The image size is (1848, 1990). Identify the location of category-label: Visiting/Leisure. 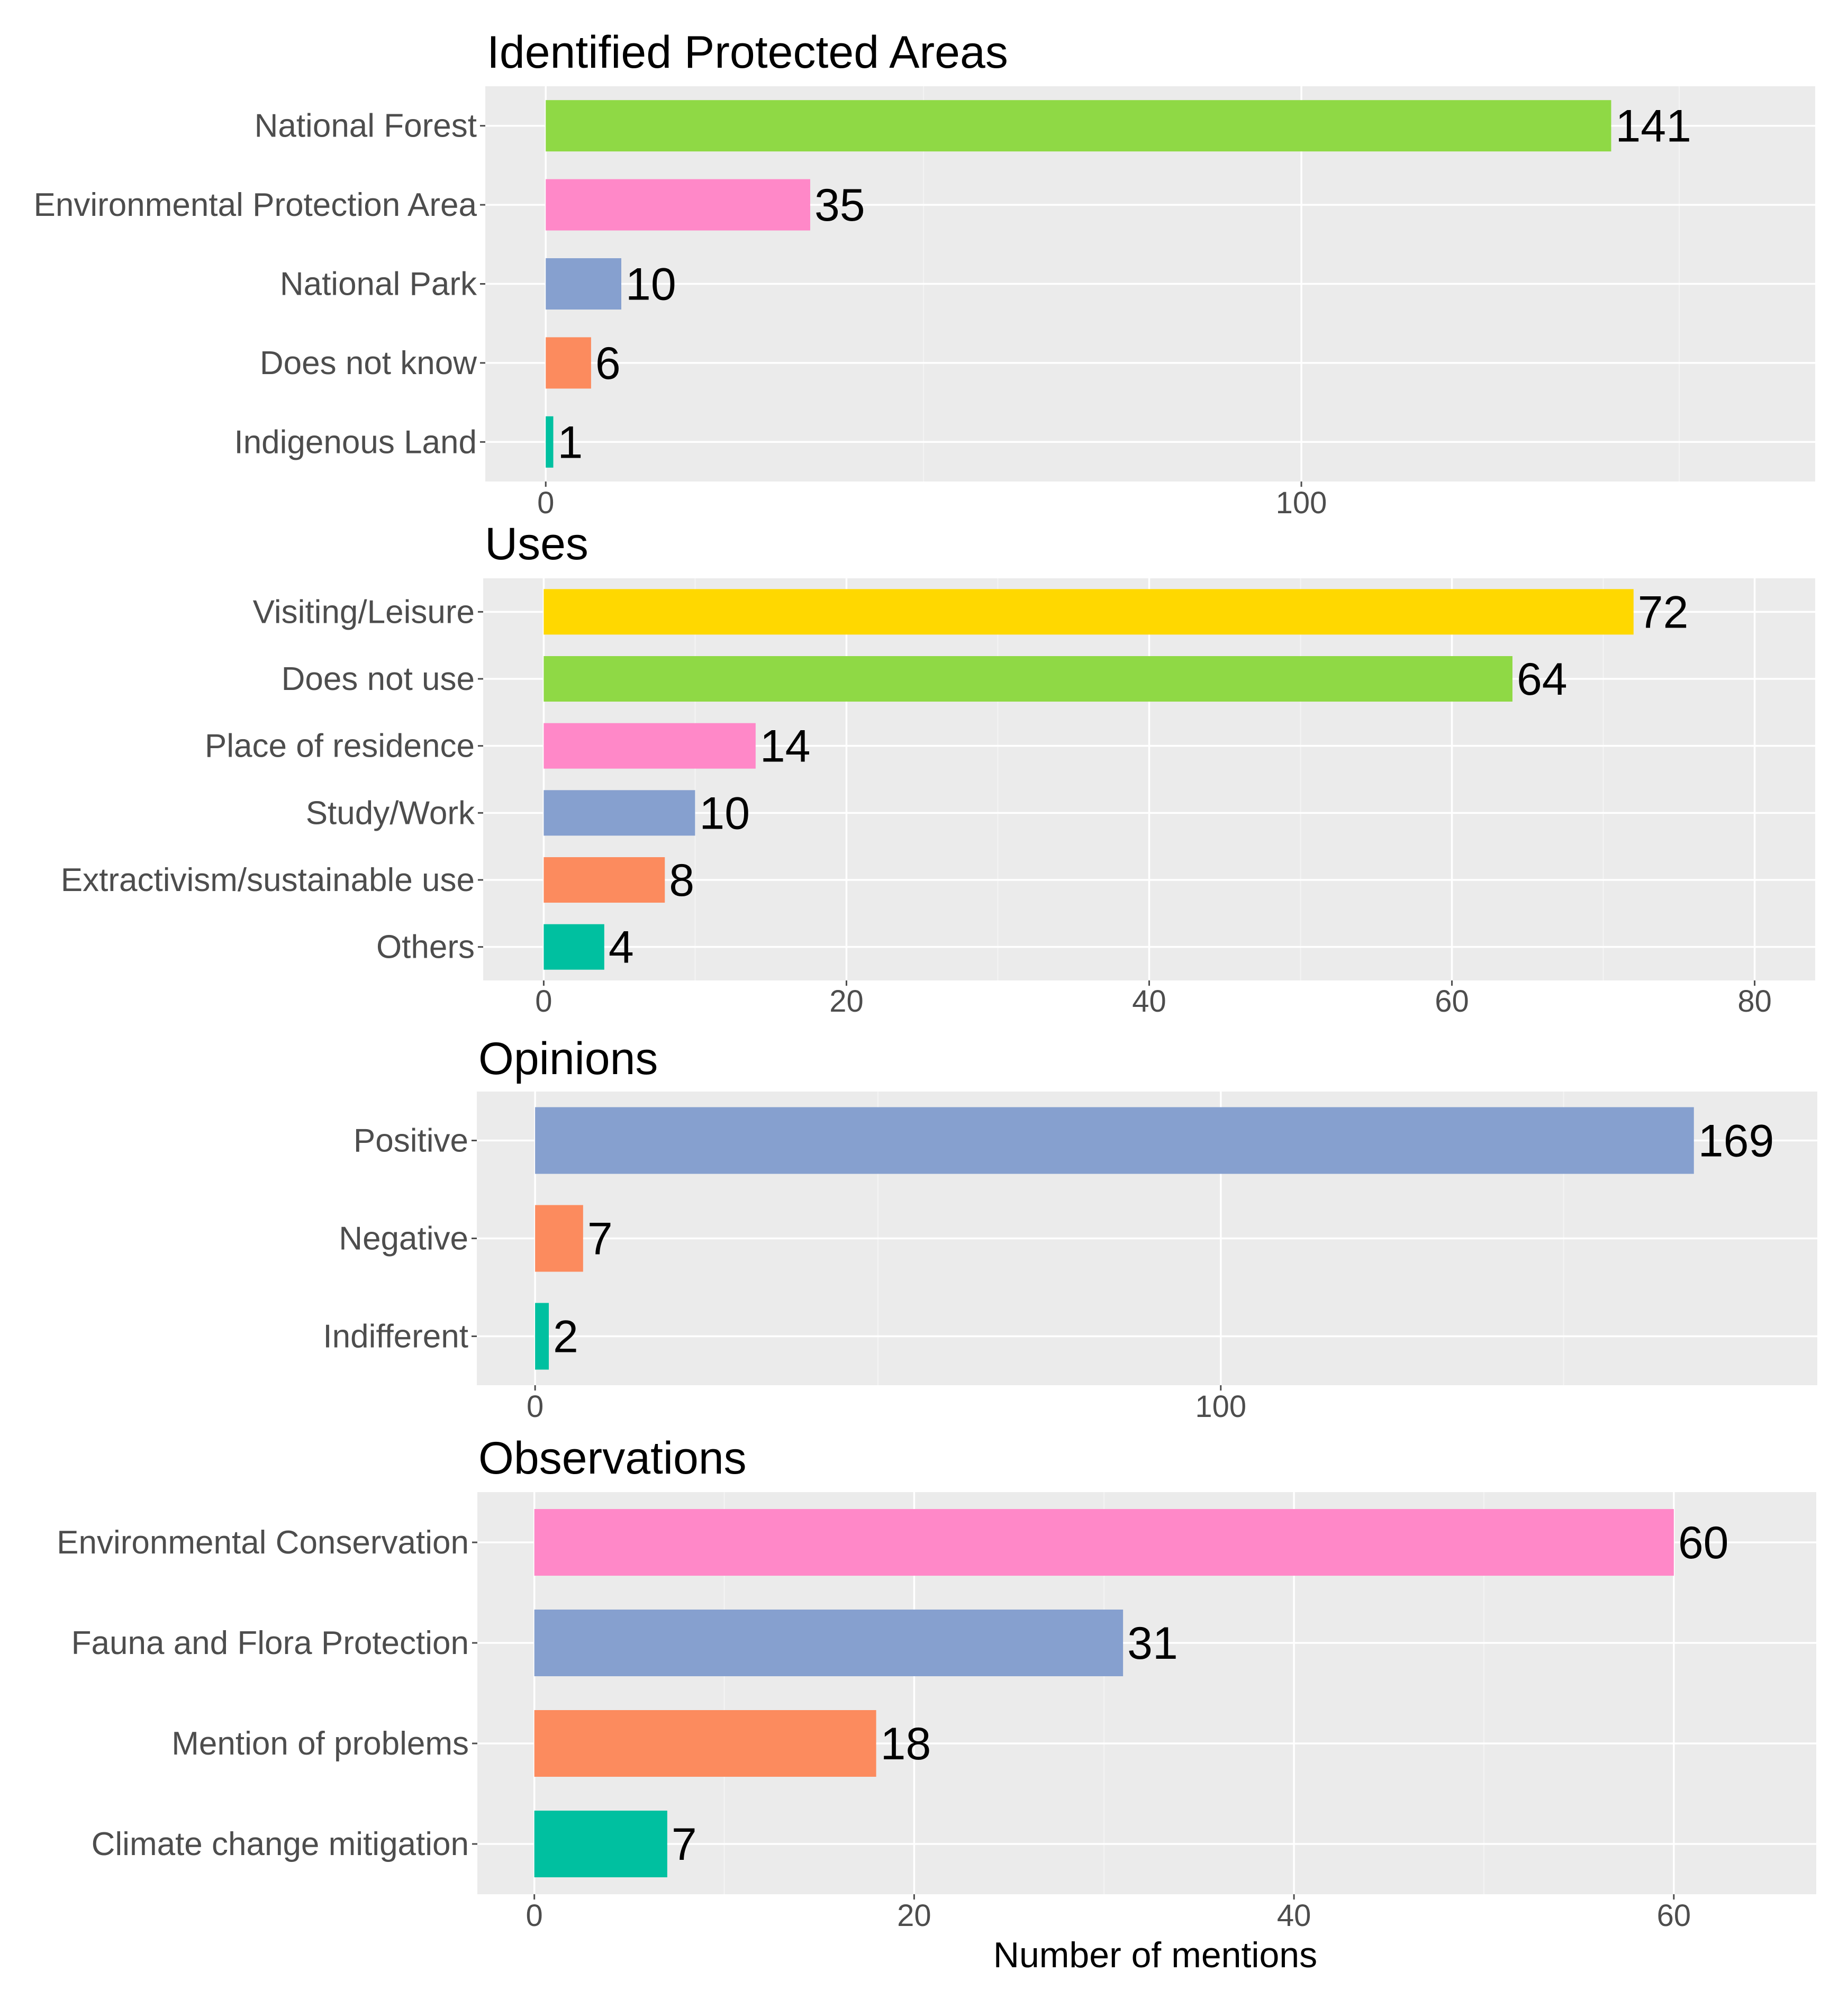
(364, 612).